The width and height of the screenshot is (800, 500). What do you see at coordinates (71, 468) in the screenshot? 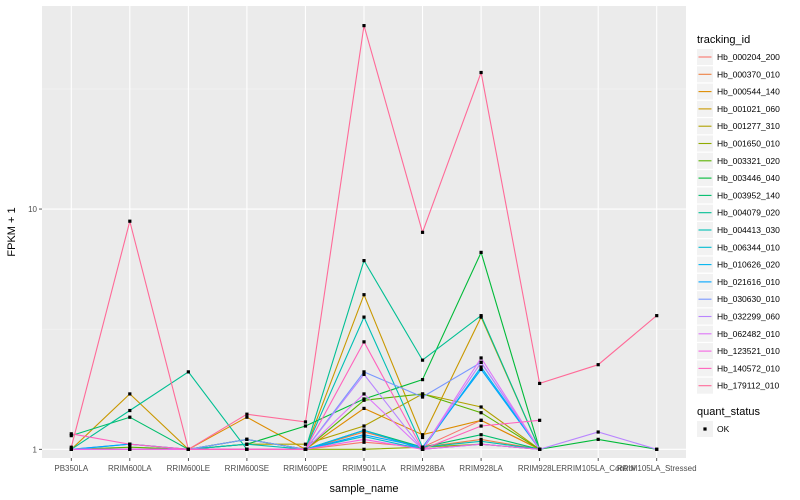
I see `x-tick-label: PB350LA` at bounding box center [71, 468].